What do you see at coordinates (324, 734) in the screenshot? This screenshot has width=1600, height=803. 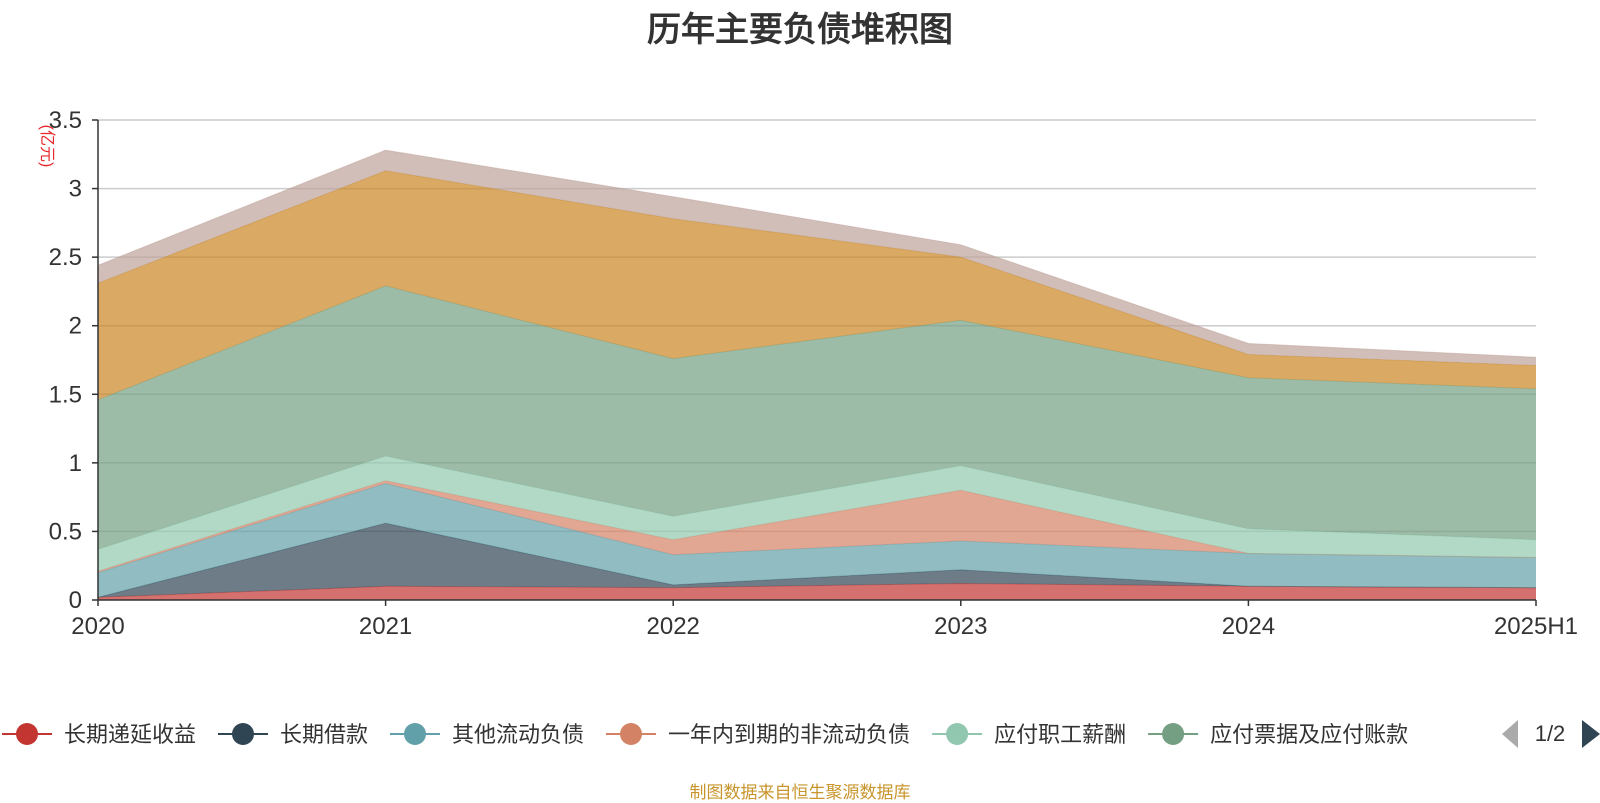 I see `legend-label: 长期借款` at bounding box center [324, 734].